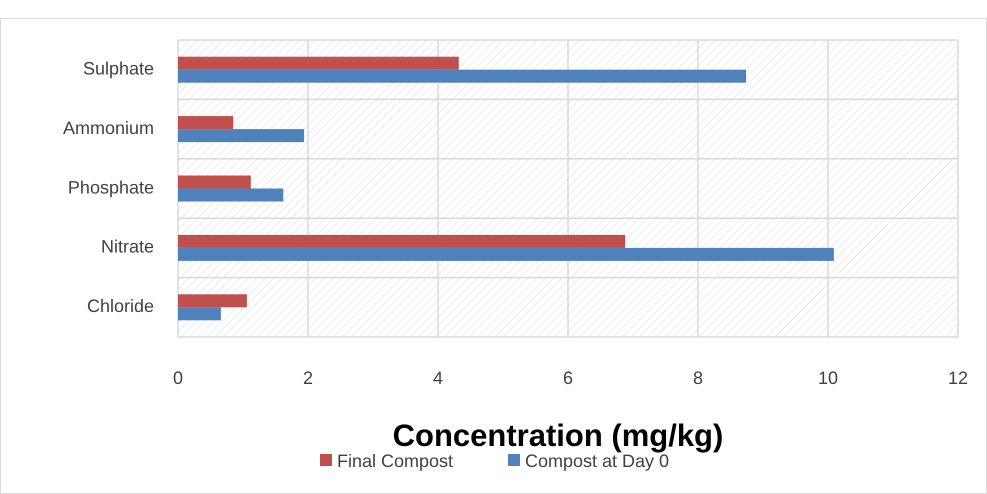 The image size is (987, 494). What do you see at coordinates (118, 68) in the screenshot?
I see `y-tick-label: Sulphate` at bounding box center [118, 68].